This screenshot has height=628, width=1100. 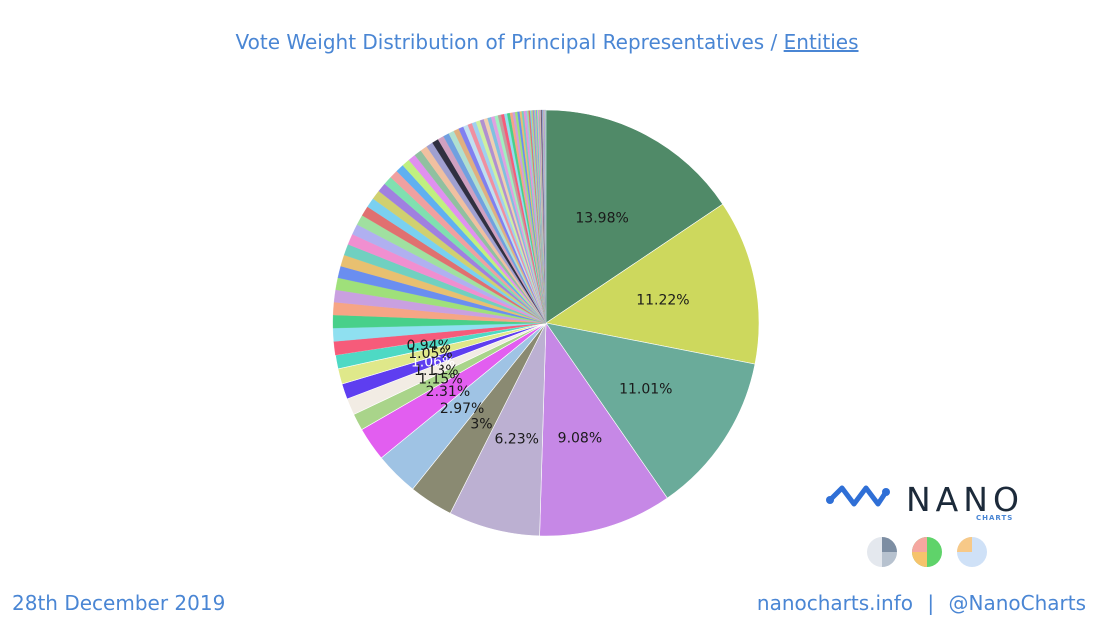 I want to click on pie-icon-green, so click(x=927, y=552).